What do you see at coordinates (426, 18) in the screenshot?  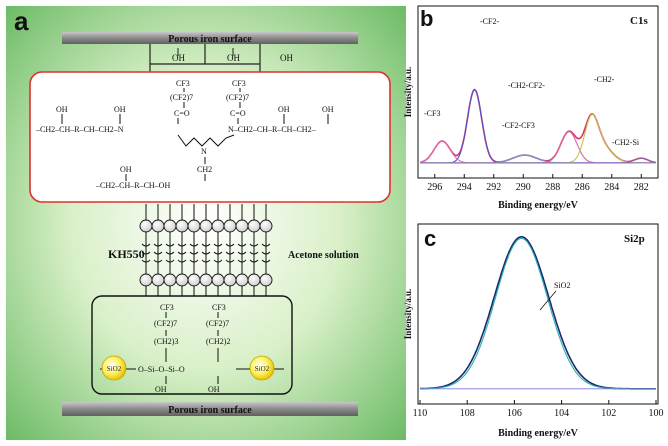 I see `panel-b-letter: b` at bounding box center [426, 18].